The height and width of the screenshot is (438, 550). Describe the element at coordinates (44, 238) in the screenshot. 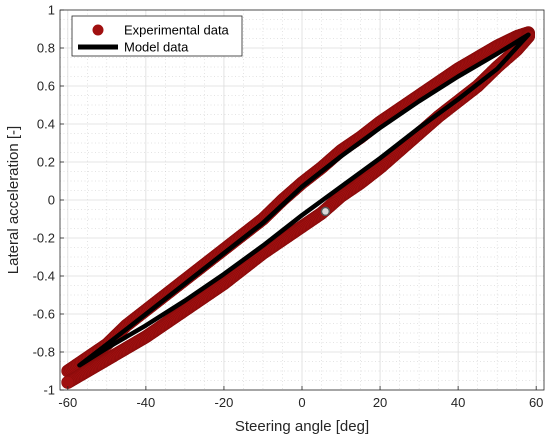

I see `y-tick-label: -0.2` at that location.